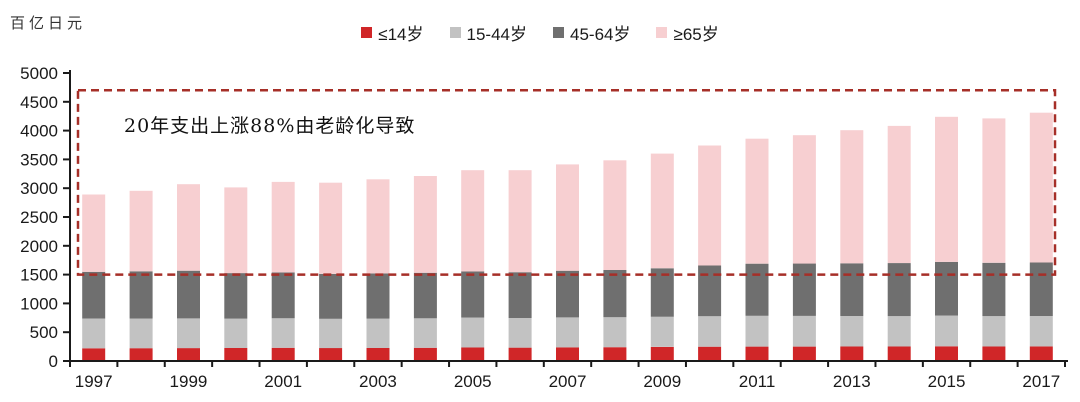  Describe the element at coordinates (48, 23) in the screenshot. I see `y-axis-unit-label: 百亿日元` at that location.